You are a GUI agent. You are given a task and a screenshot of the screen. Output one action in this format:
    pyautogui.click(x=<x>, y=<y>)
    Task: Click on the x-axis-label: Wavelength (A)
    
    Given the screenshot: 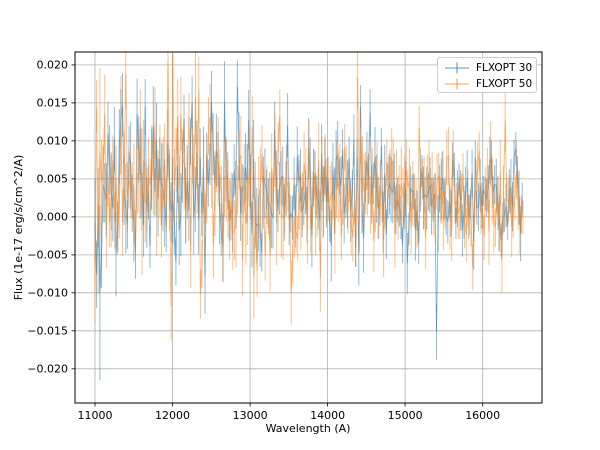 What is the action you would take?
    pyautogui.click(x=308, y=428)
    